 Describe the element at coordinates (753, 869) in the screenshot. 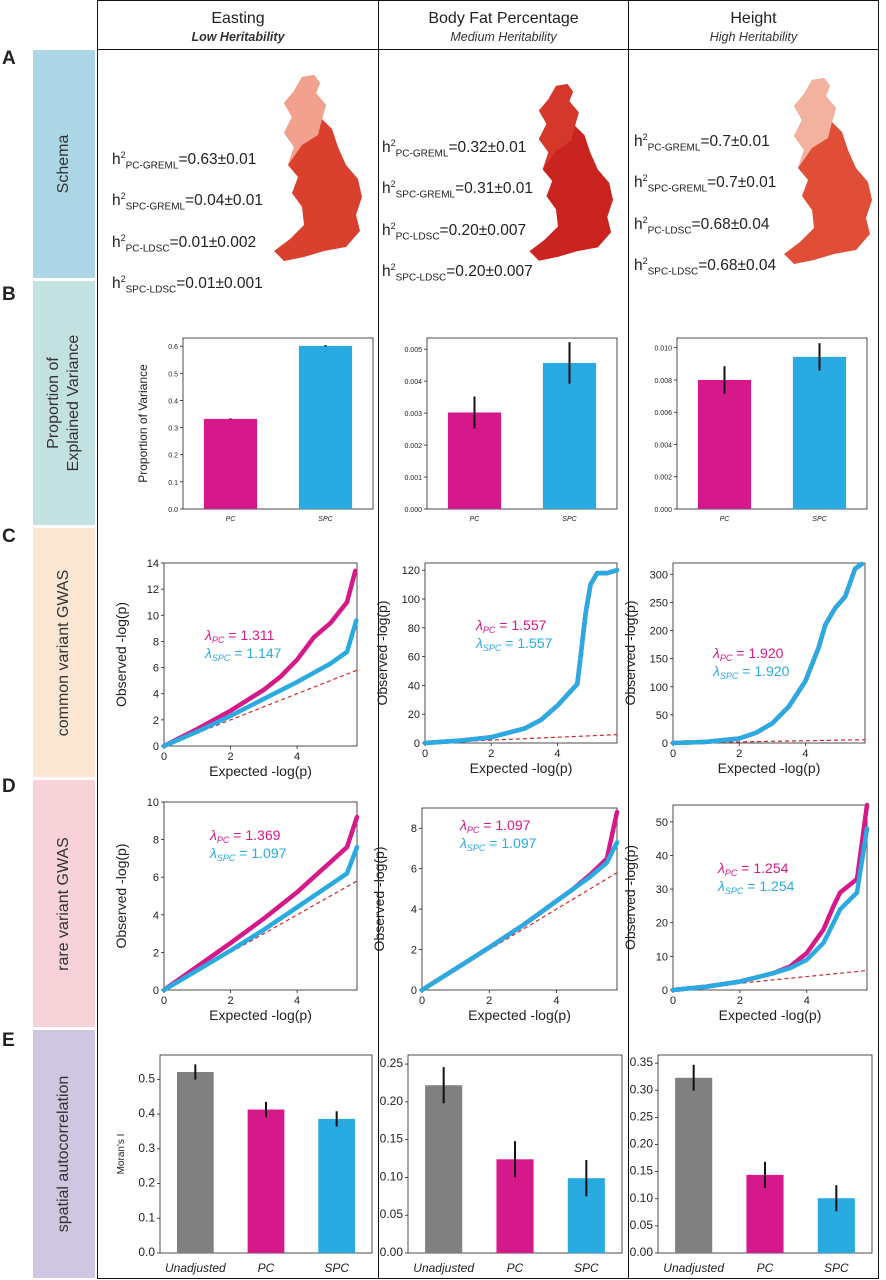

I see `lambda-pc-label: λPC = 1.254` at that location.